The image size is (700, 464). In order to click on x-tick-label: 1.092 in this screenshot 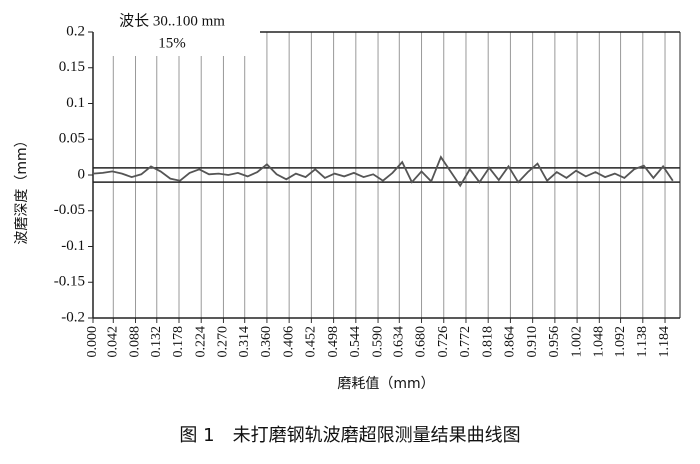, I will do `click(620, 342)`.